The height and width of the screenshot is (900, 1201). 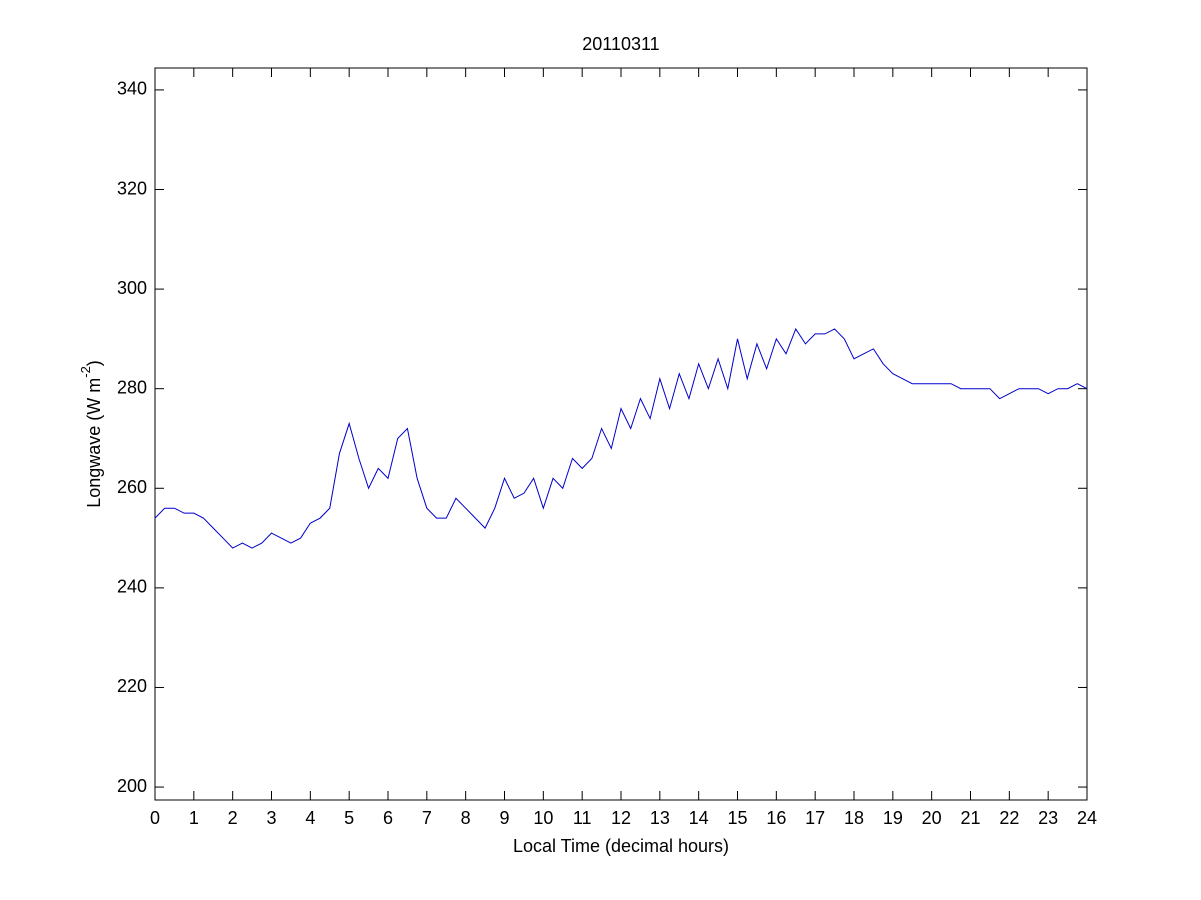 What do you see at coordinates (621, 818) in the screenshot?
I see `x-tick-label: 12` at bounding box center [621, 818].